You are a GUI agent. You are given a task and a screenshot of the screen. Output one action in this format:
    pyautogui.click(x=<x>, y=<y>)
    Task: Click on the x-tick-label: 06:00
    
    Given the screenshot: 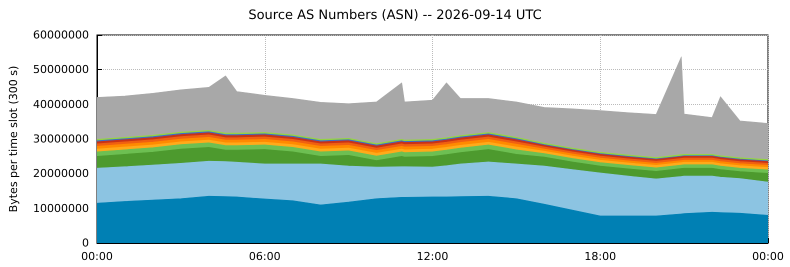 What is the action you would take?
    pyautogui.click(x=264, y=256)
    